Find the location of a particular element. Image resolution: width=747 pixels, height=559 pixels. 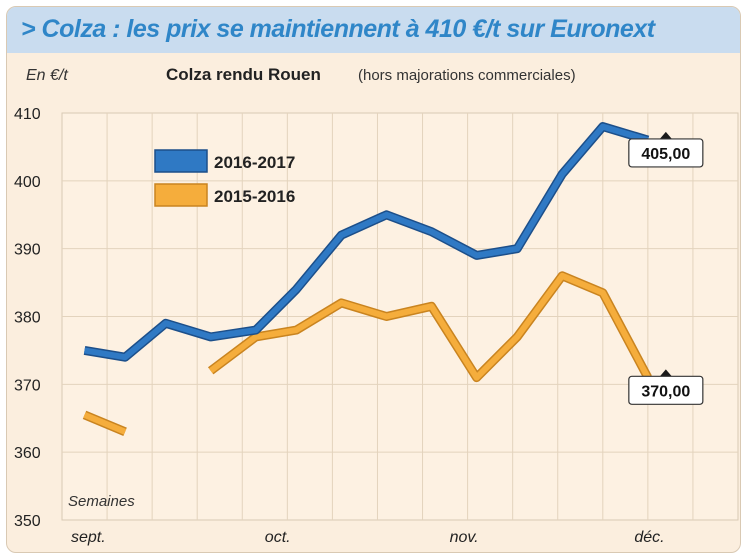

chart-title: Colza rendu Rouen is located at coordinates (243, 74).